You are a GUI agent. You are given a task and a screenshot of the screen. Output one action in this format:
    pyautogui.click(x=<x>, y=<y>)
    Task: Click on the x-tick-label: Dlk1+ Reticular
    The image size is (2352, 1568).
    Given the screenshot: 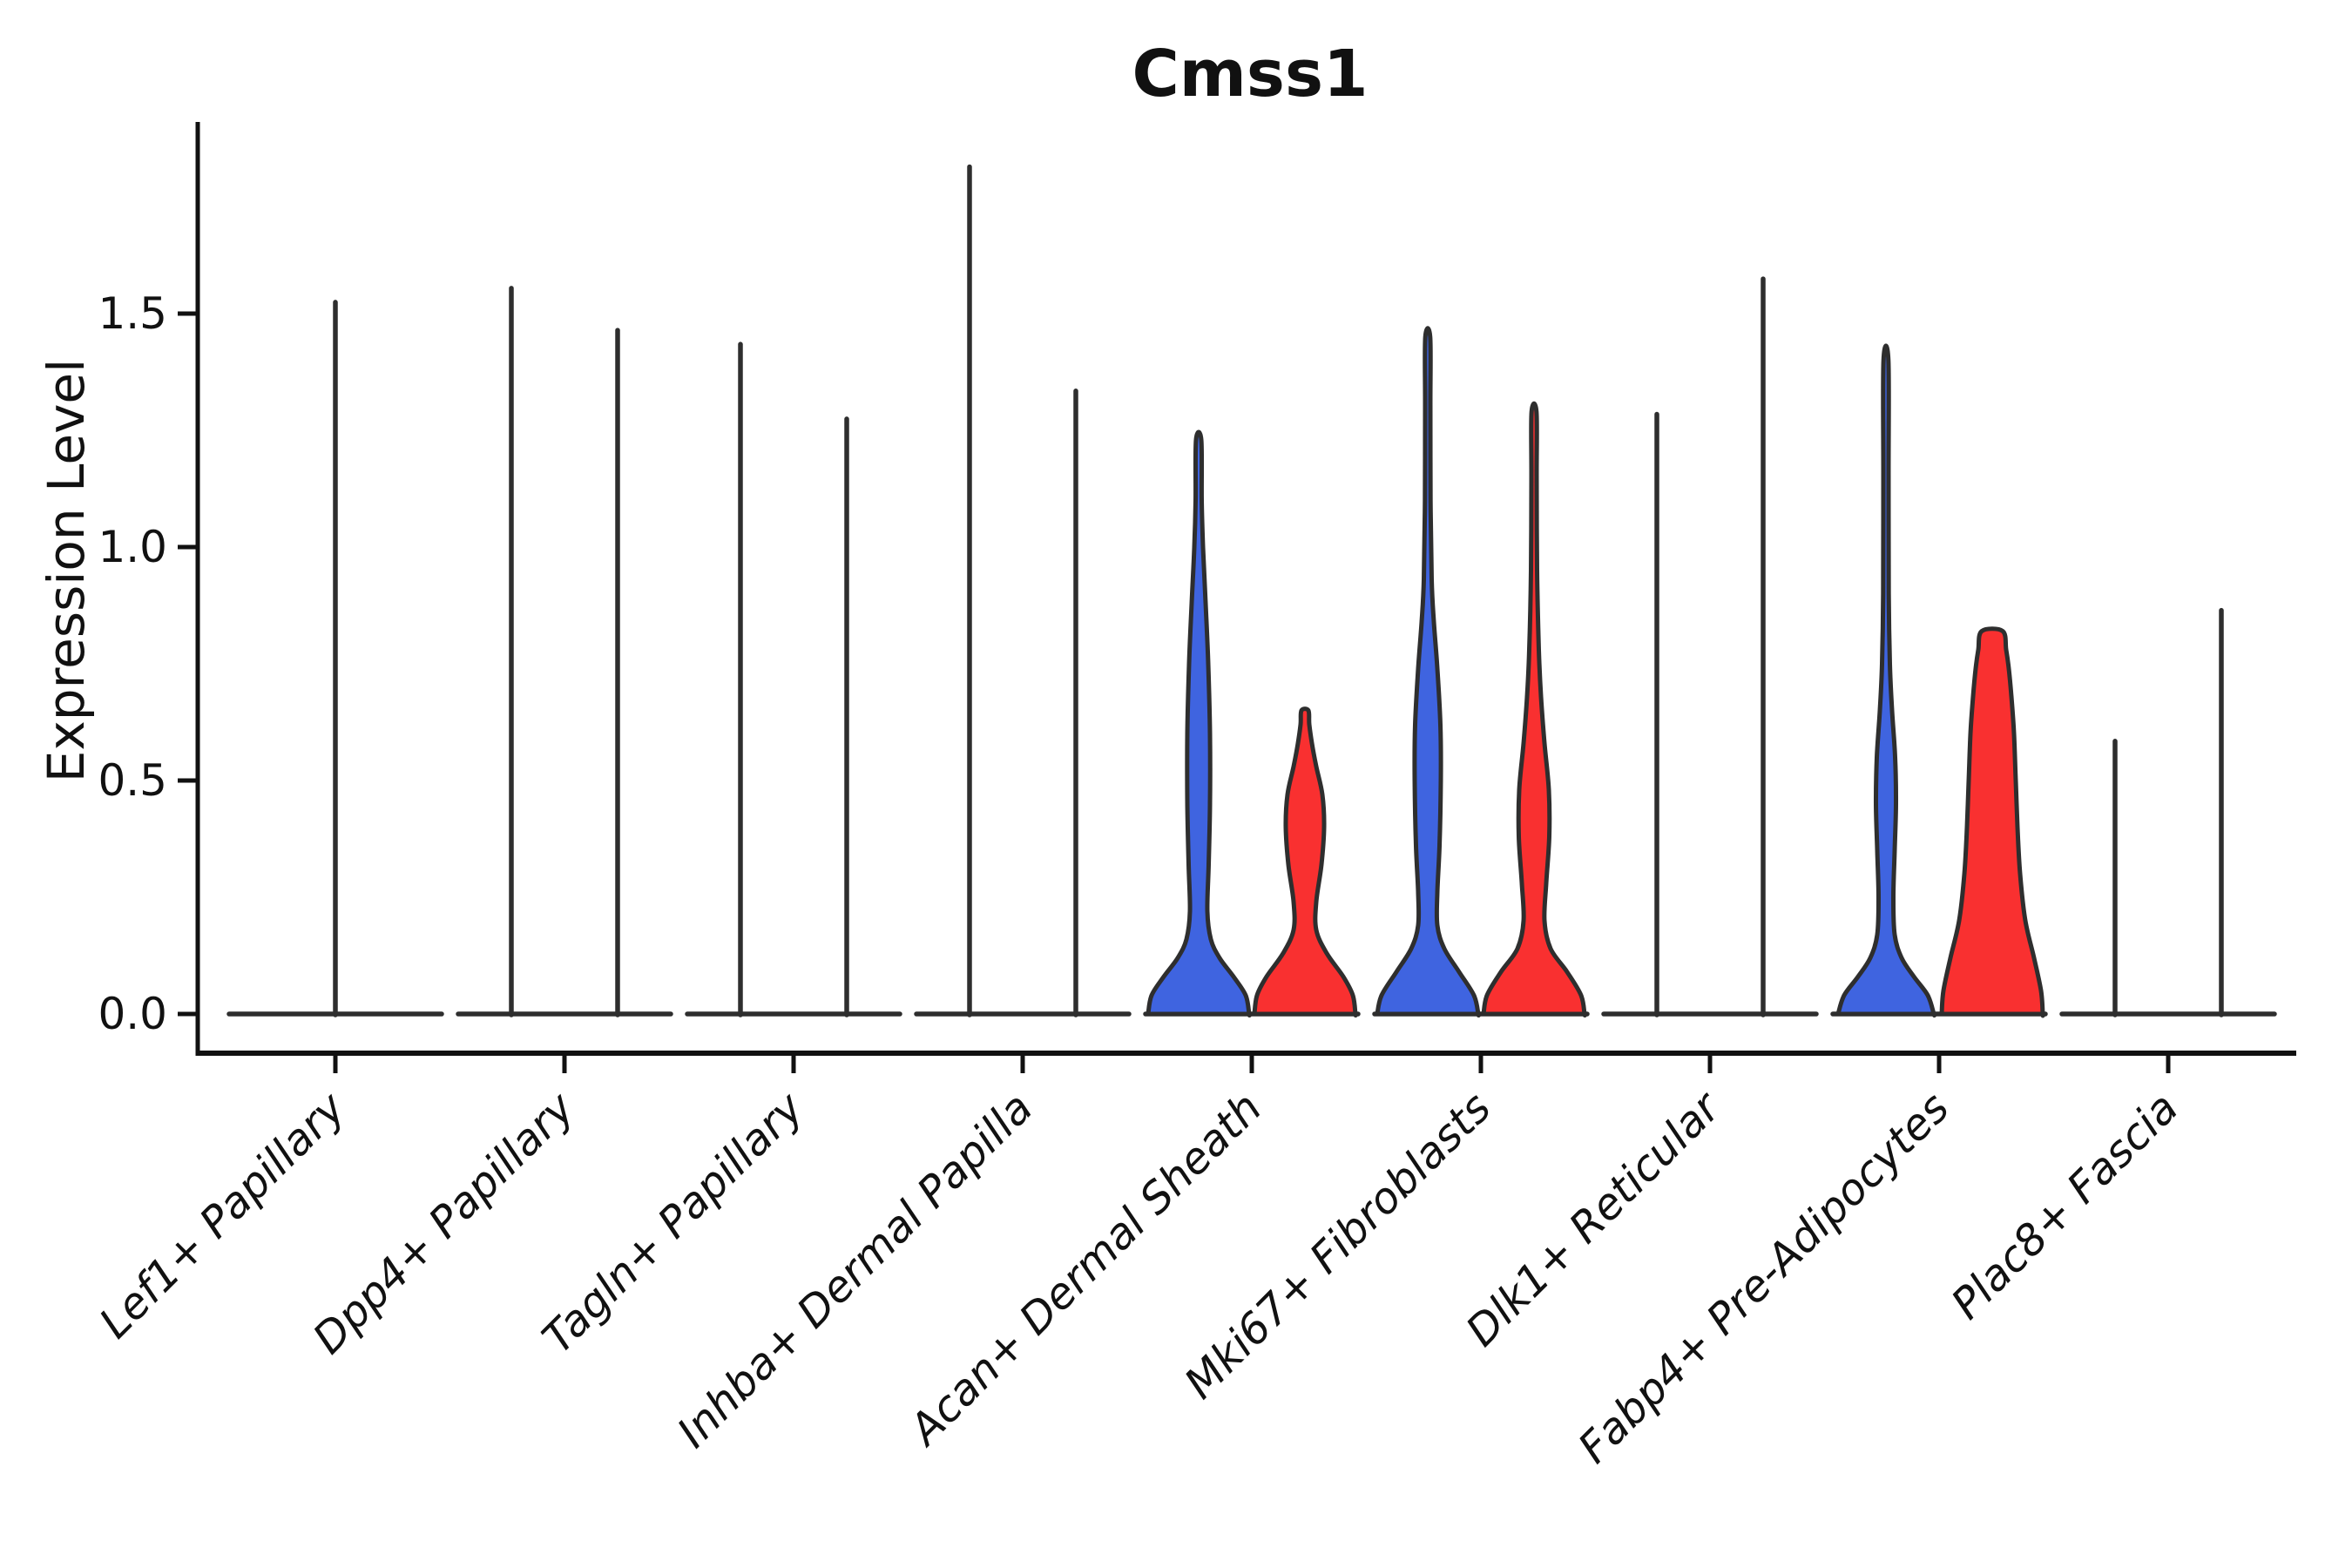 What is the action you would take?
    pyautogui.click(x=1594, y=1218)
    